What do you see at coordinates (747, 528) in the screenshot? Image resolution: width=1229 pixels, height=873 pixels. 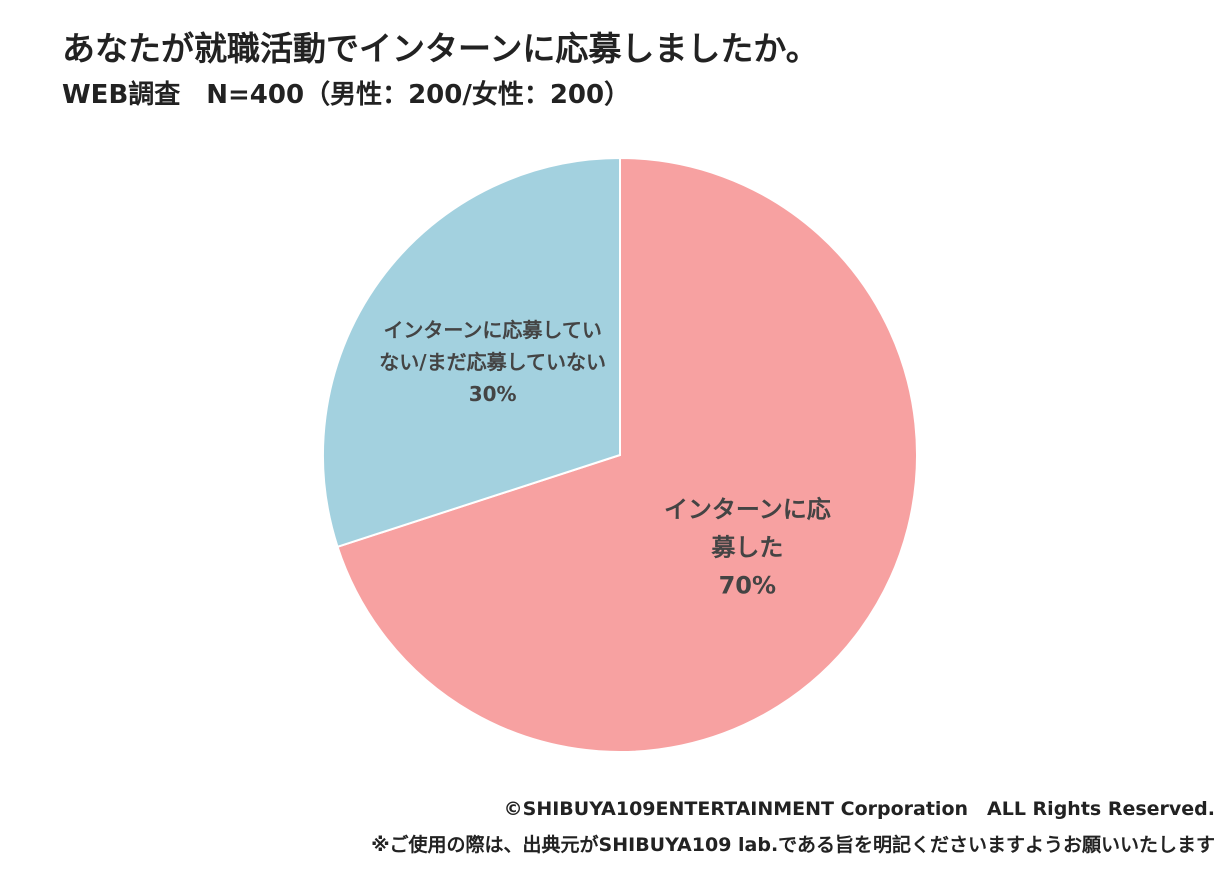 I see `slice-name: インターンに応募した` at bounding box center [747, 528].